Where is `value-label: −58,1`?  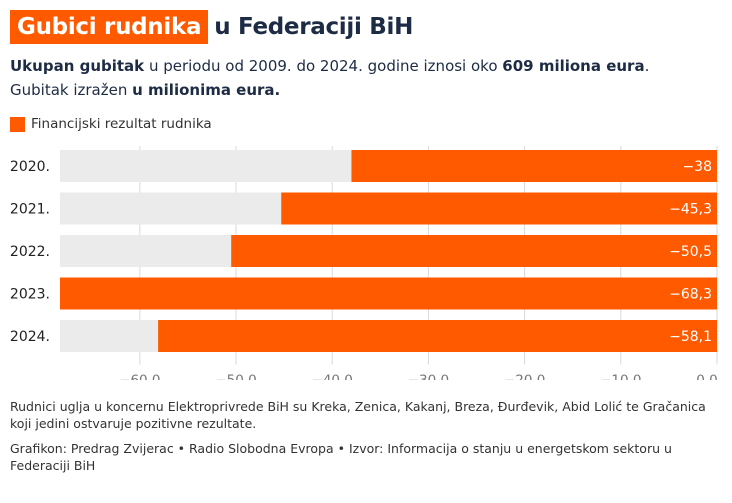 value-label: −58,1 is located at coordinates (690, 337).